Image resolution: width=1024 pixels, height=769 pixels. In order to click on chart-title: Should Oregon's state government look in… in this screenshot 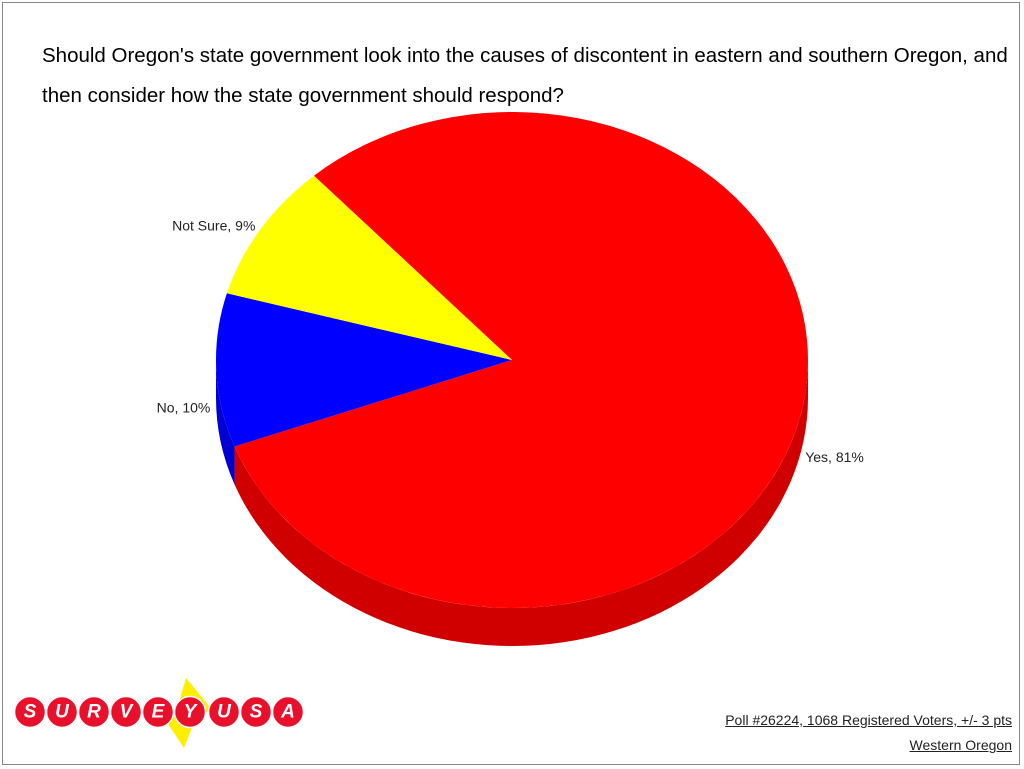, I will do `click(525, 75)`.